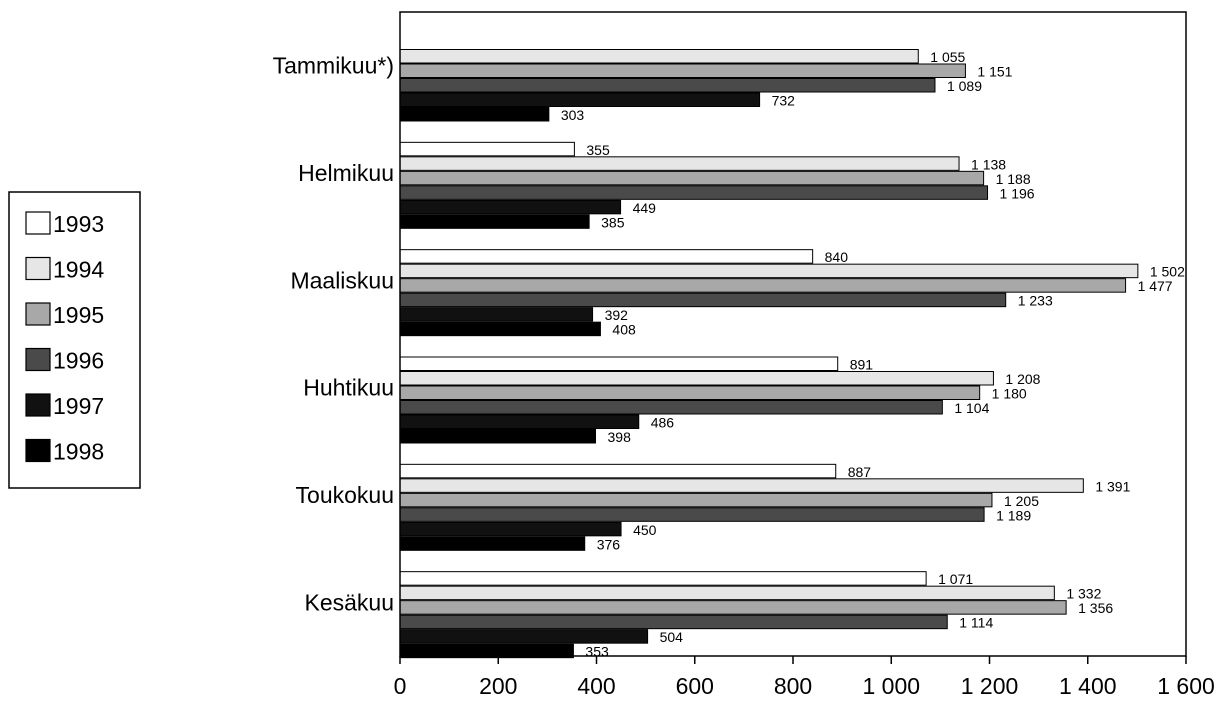 This screenshot has height=702, width=1225. Describe the element at coordinates (695, 686) in the screenshot. I see `x-tick-label: 600` at that location.